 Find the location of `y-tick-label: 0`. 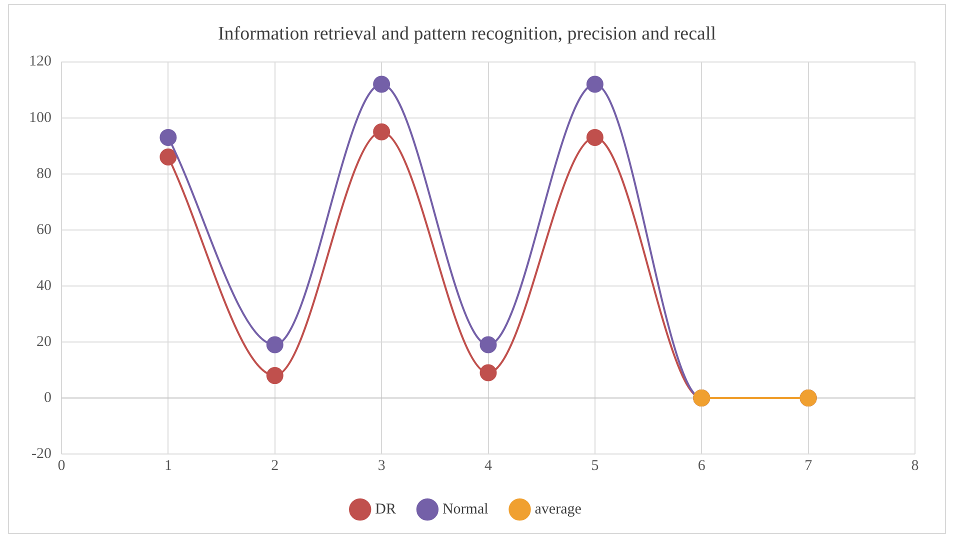

y-tick-label: 0 is located at coordinates (48, 398).